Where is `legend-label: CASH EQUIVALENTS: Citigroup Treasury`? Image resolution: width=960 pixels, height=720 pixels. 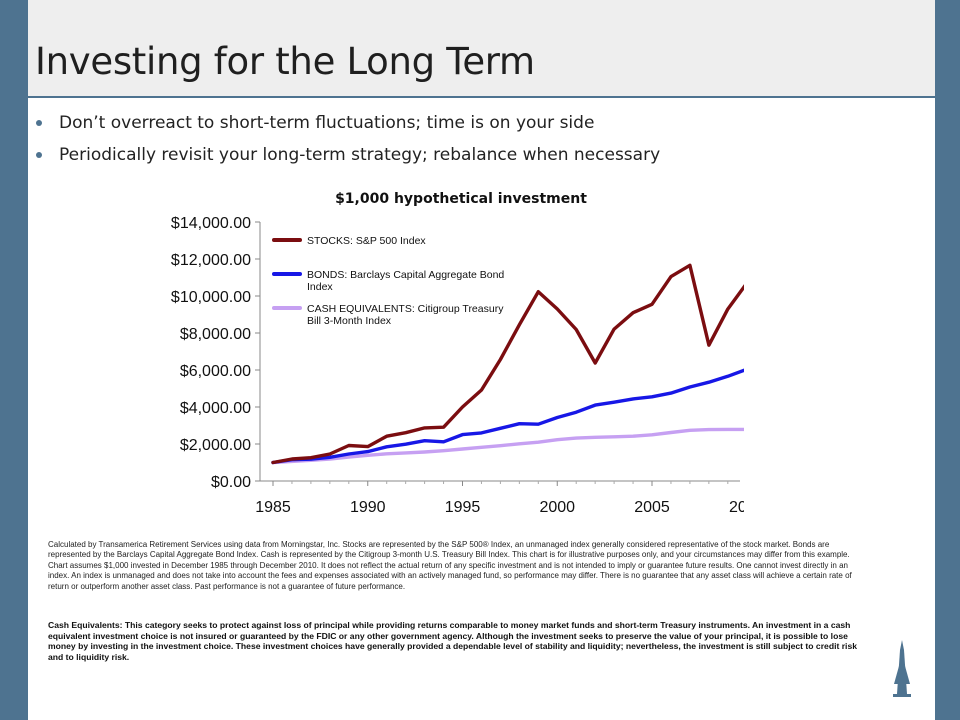 legend-label: CASH EQUIVALENTS: Citigroup Treasury is located at coordinates (405, 309).